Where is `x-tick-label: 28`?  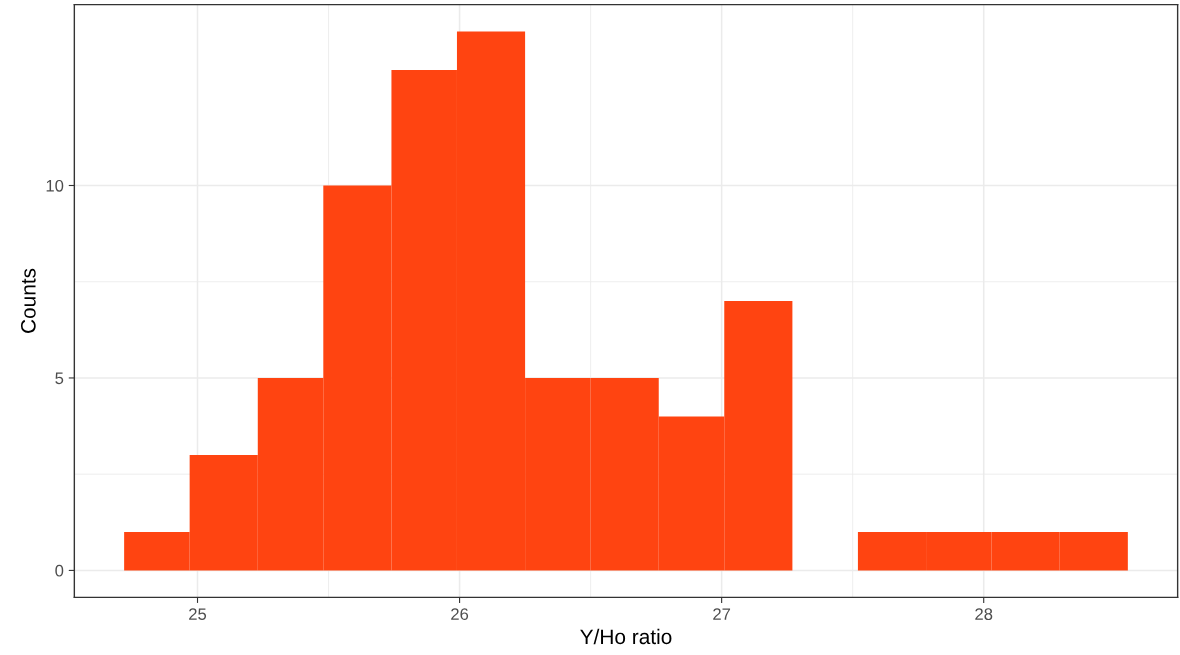
x-tick-label: 28 is located at coordinates (984, 614).